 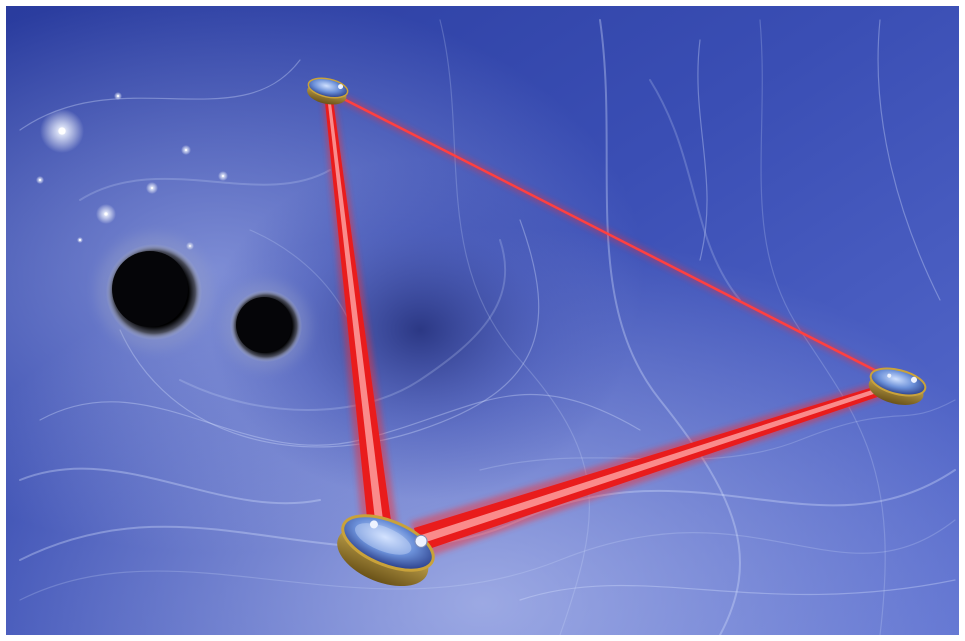 I want to click on spacecraft-right-telescope, so click(x=914, y=379).